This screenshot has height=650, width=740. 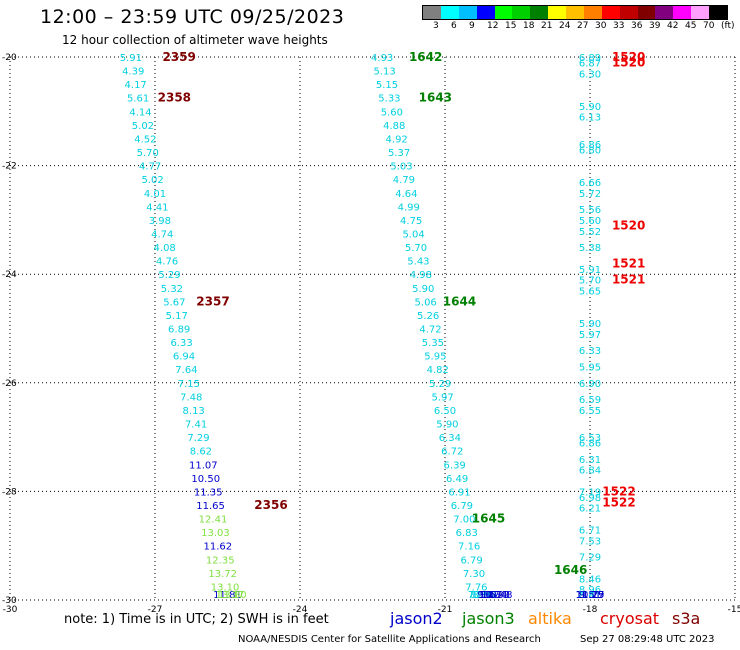 What do you see at coordinates (411, 221) in the screenshot?
I see `wave-height-label: 4.75` at bounding box center [411, 221].